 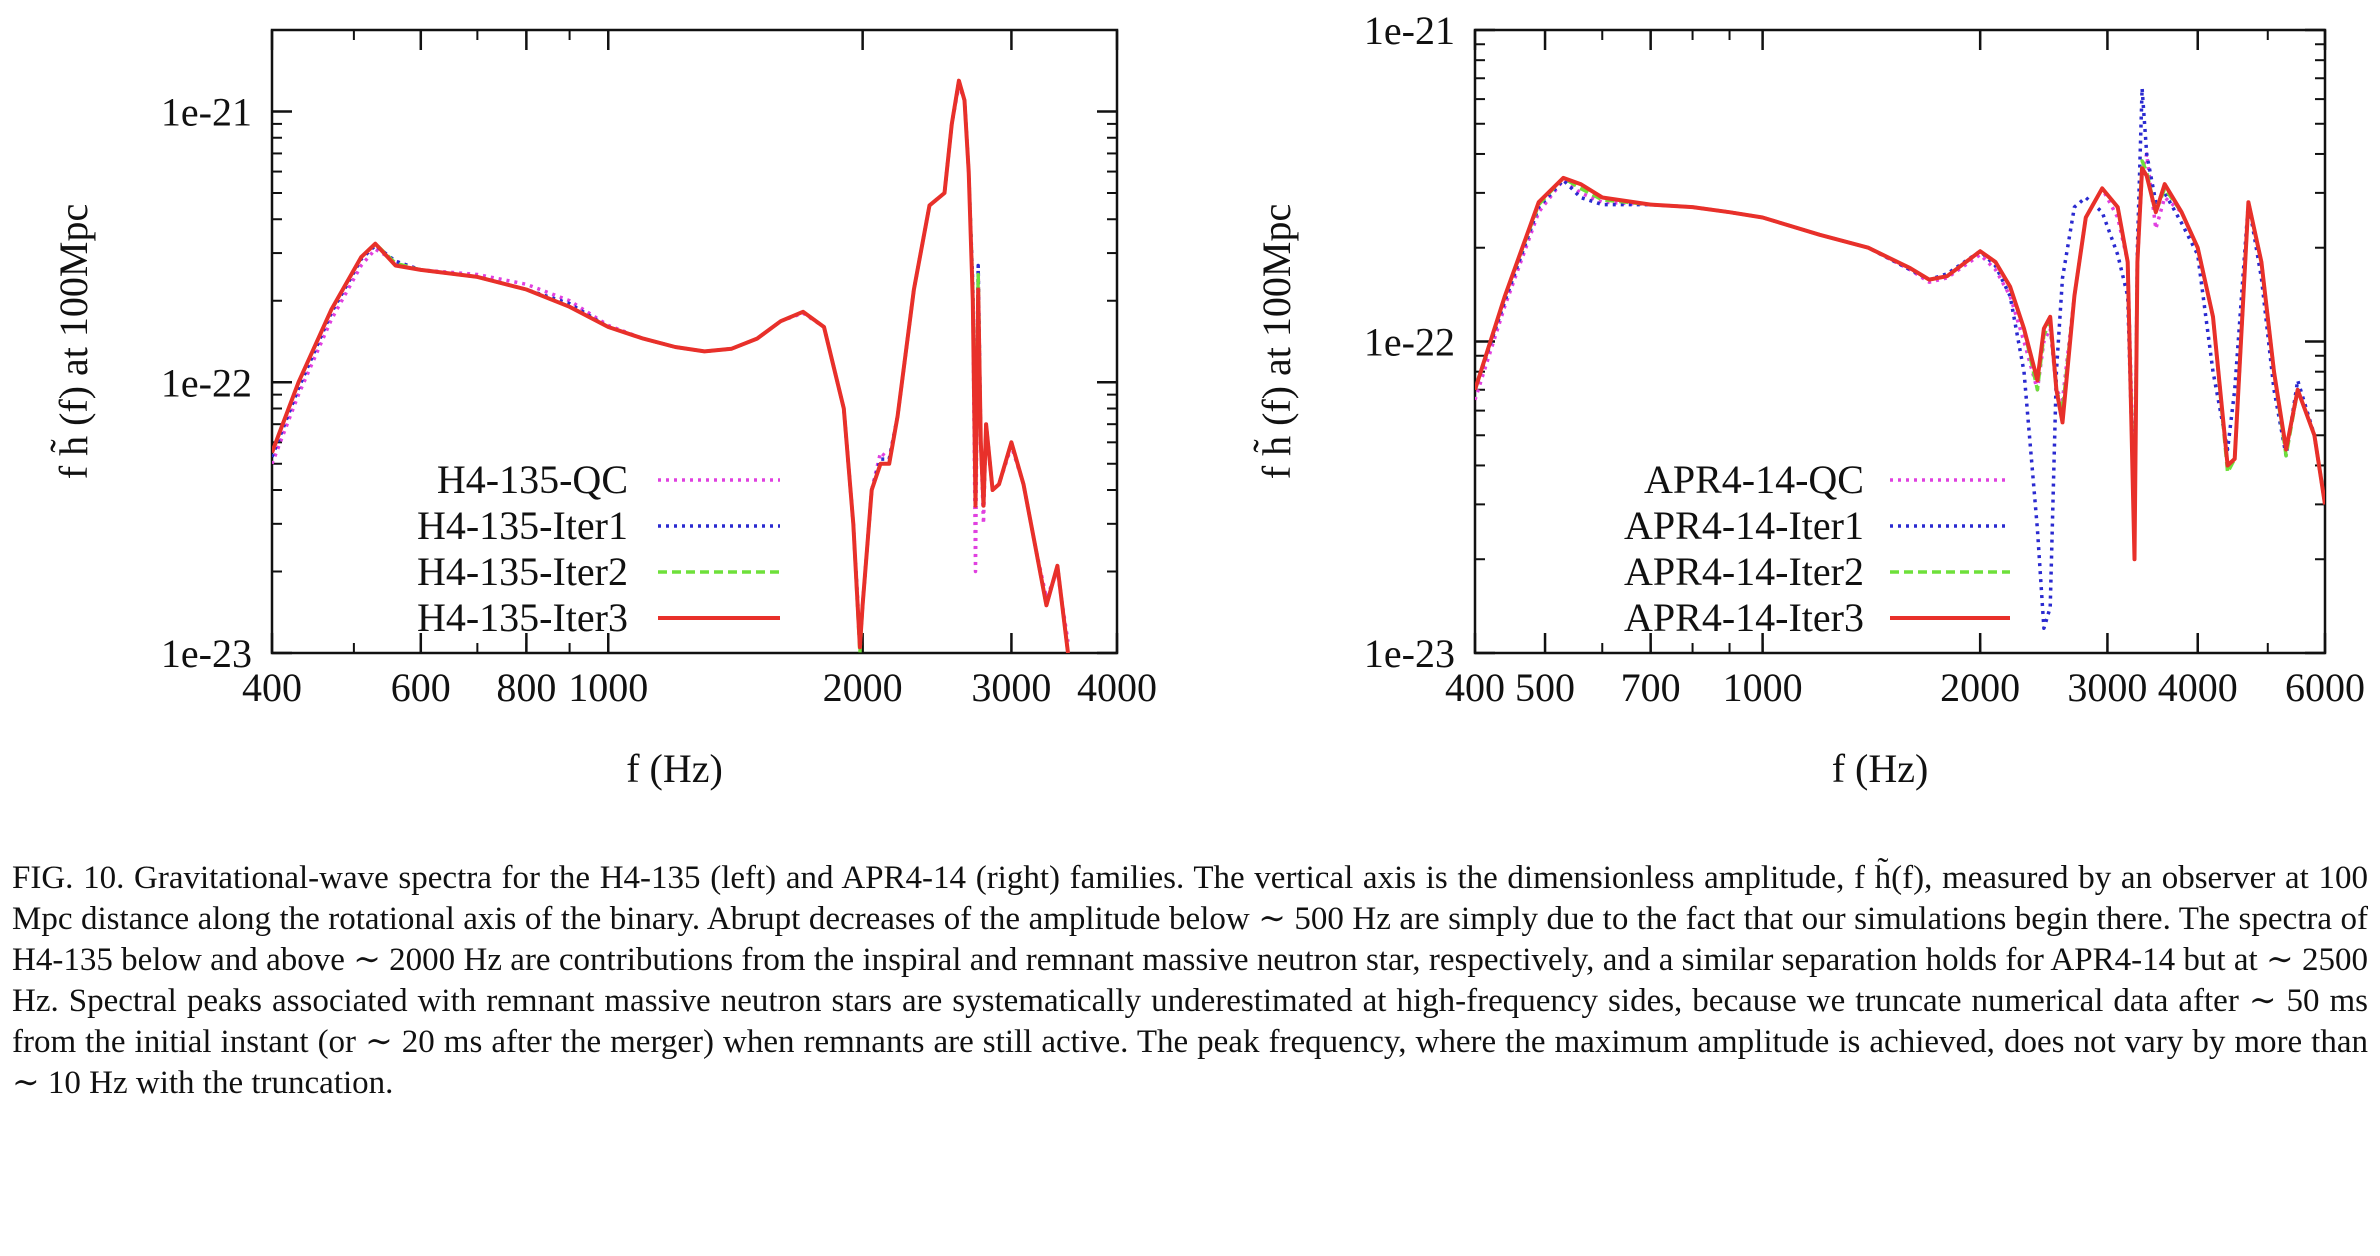 I want to click on legend-label: APR4-14-Iter1, so click(x=1744, y=525).